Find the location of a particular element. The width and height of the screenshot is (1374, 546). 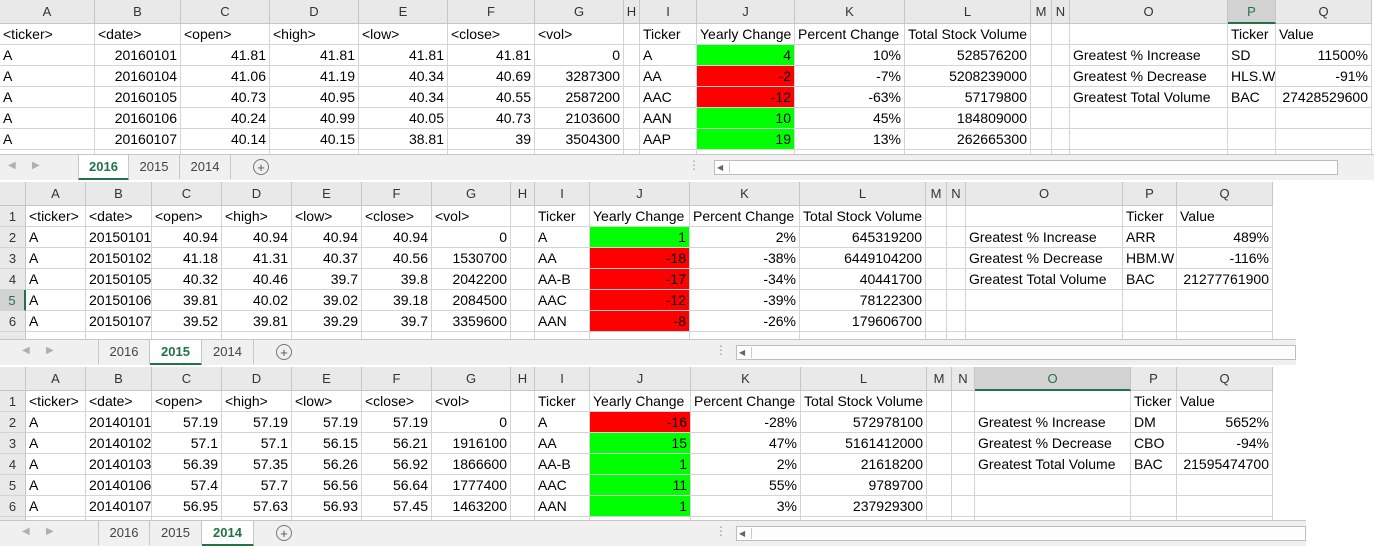

data-cell: 20140106 is located at coordinates (119, 485).